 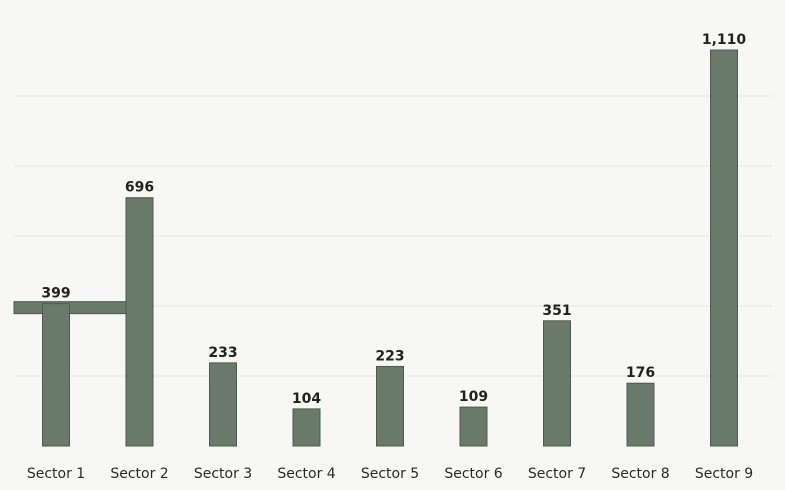 What do you see at coordinates (556, 311) in the screenshot?
I see `data-label: 351` at bounding box center [556, 311].